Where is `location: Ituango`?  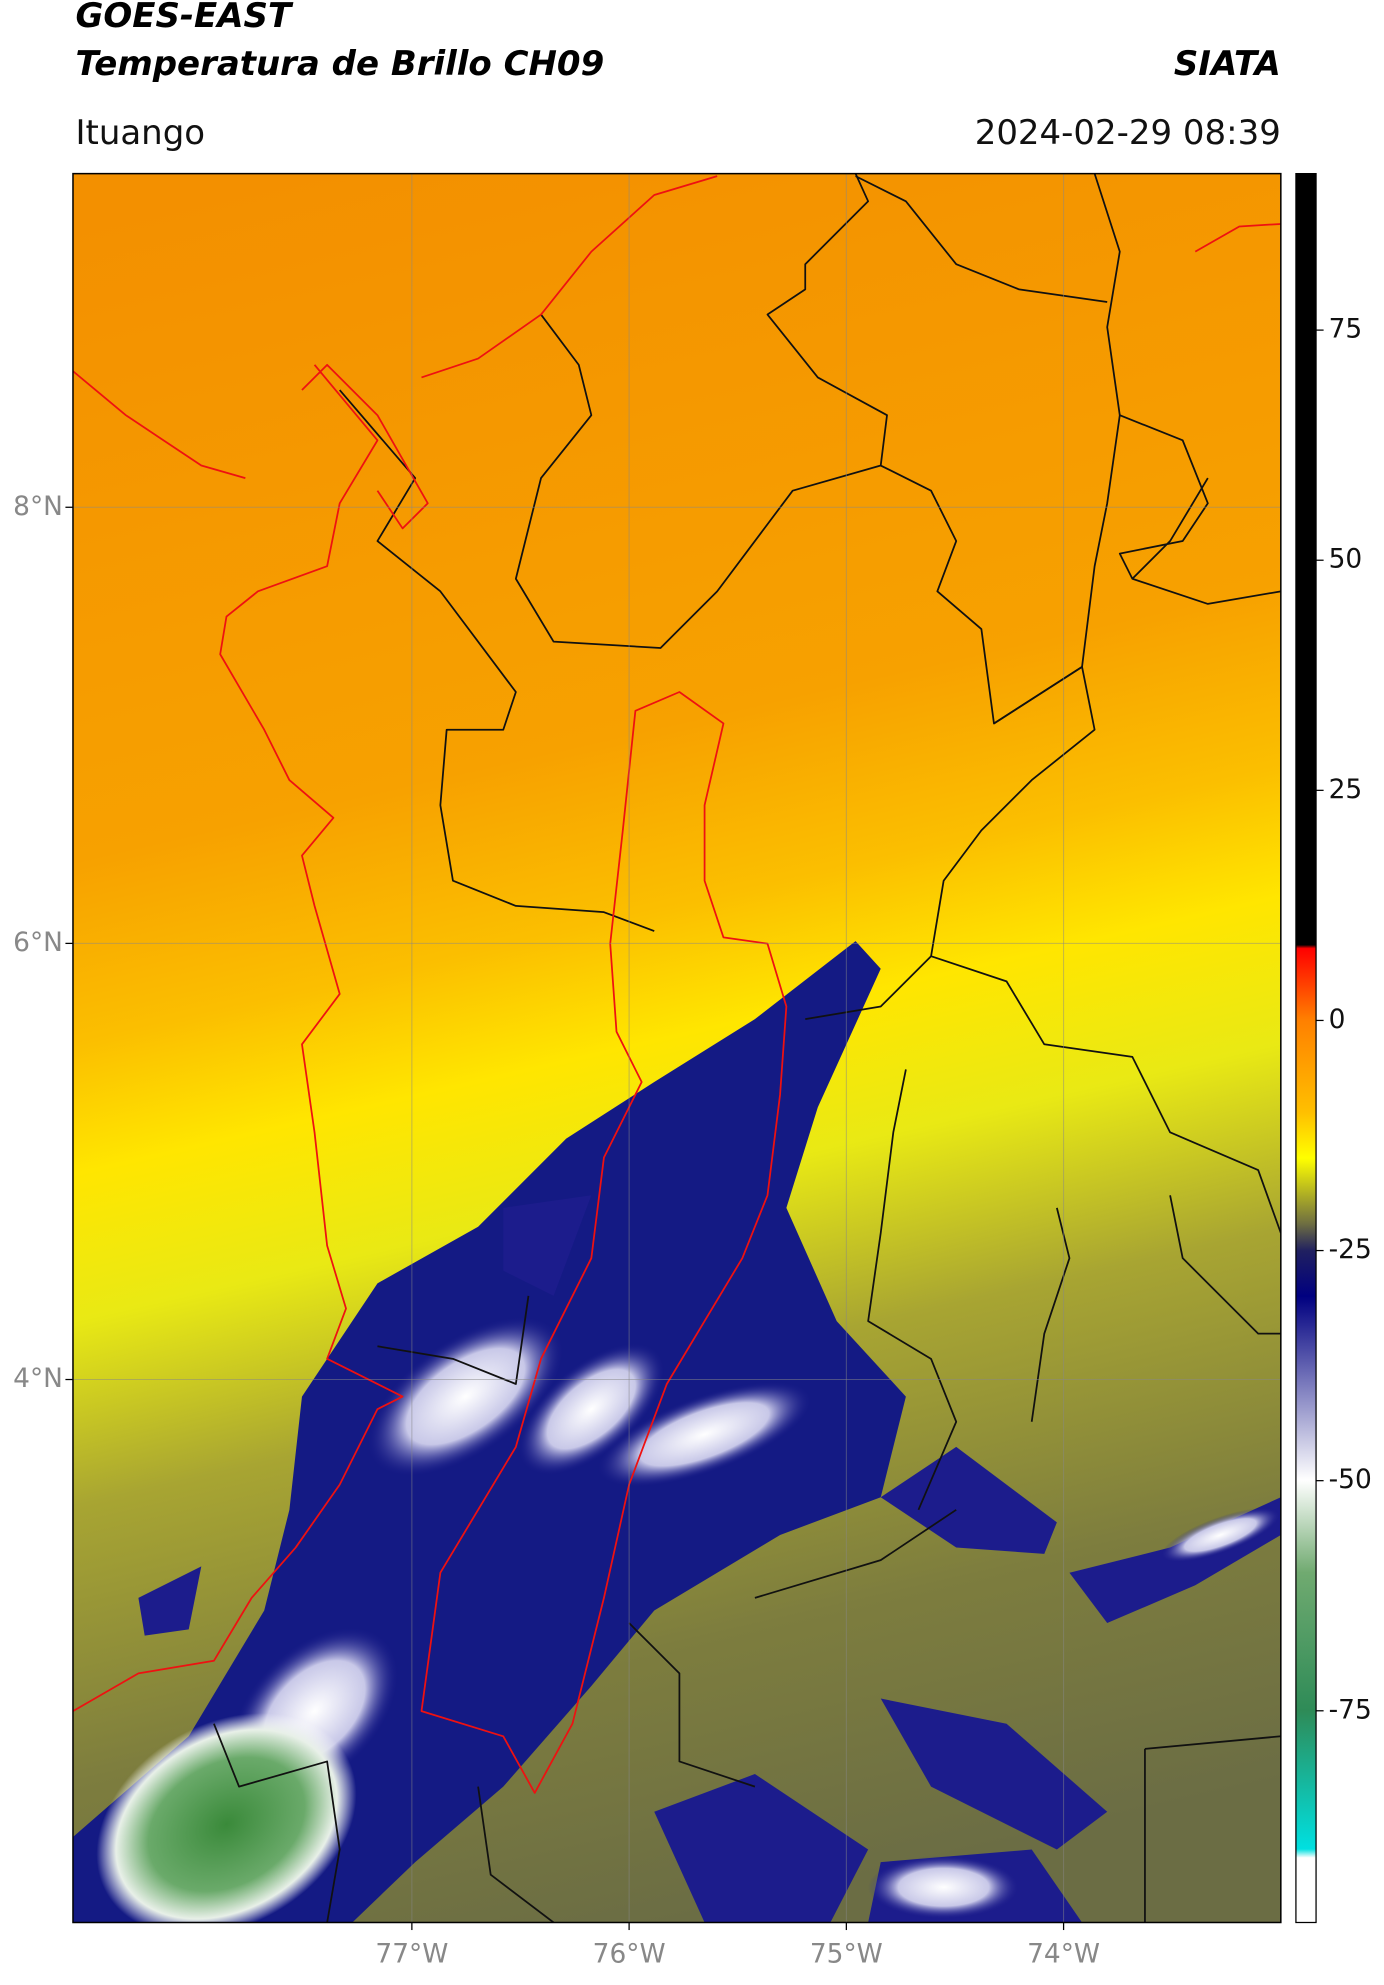 location: Ituango is located at coordinates (140, 133).